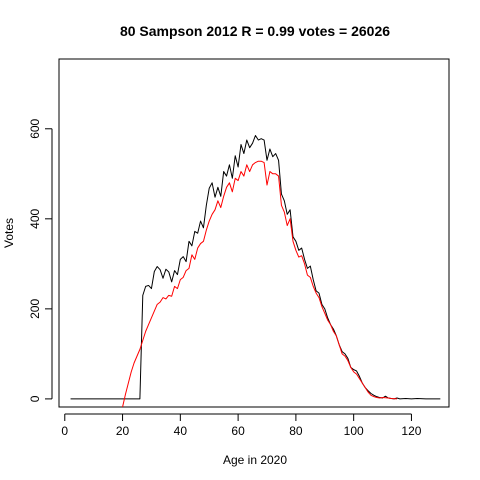 The width and height of the screenshot is (480, 480). I want to click on y-tick-label: 0, so click(35, 398).